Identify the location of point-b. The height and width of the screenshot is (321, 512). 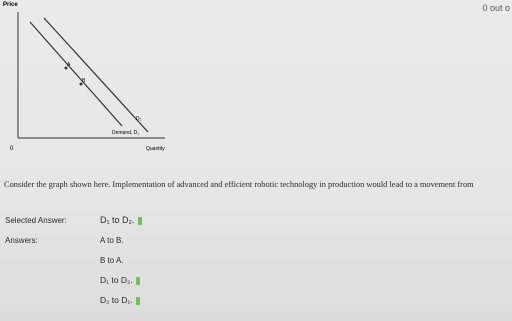
(81, 84).